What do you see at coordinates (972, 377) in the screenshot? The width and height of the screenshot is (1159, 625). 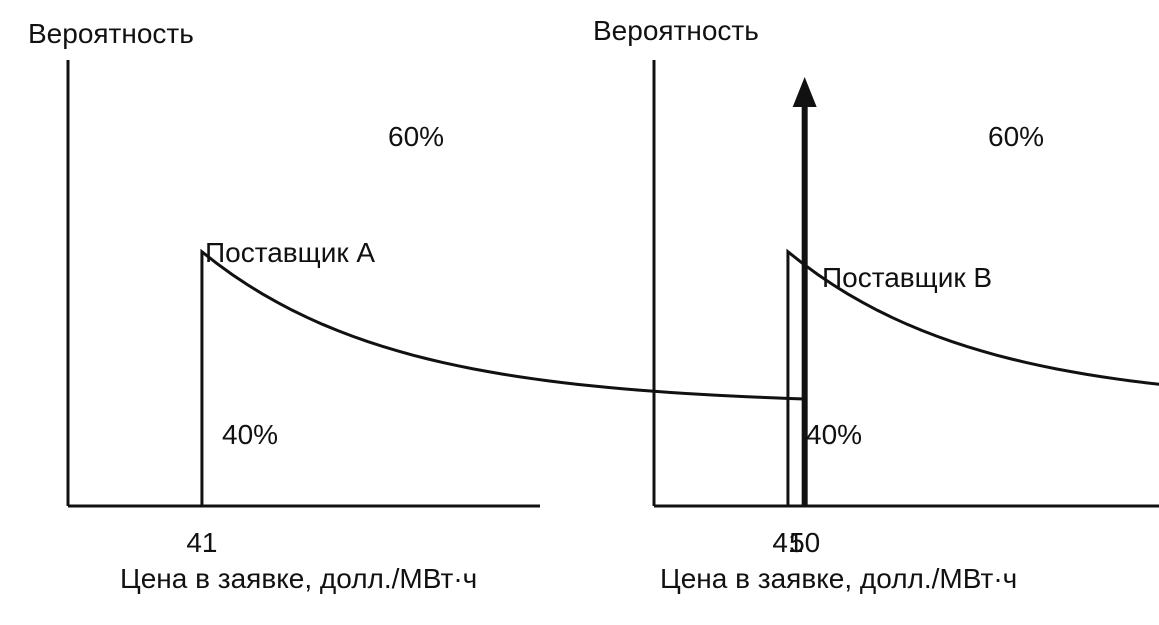 I see `continuous-density-curve` at bounding box center [972, 377].